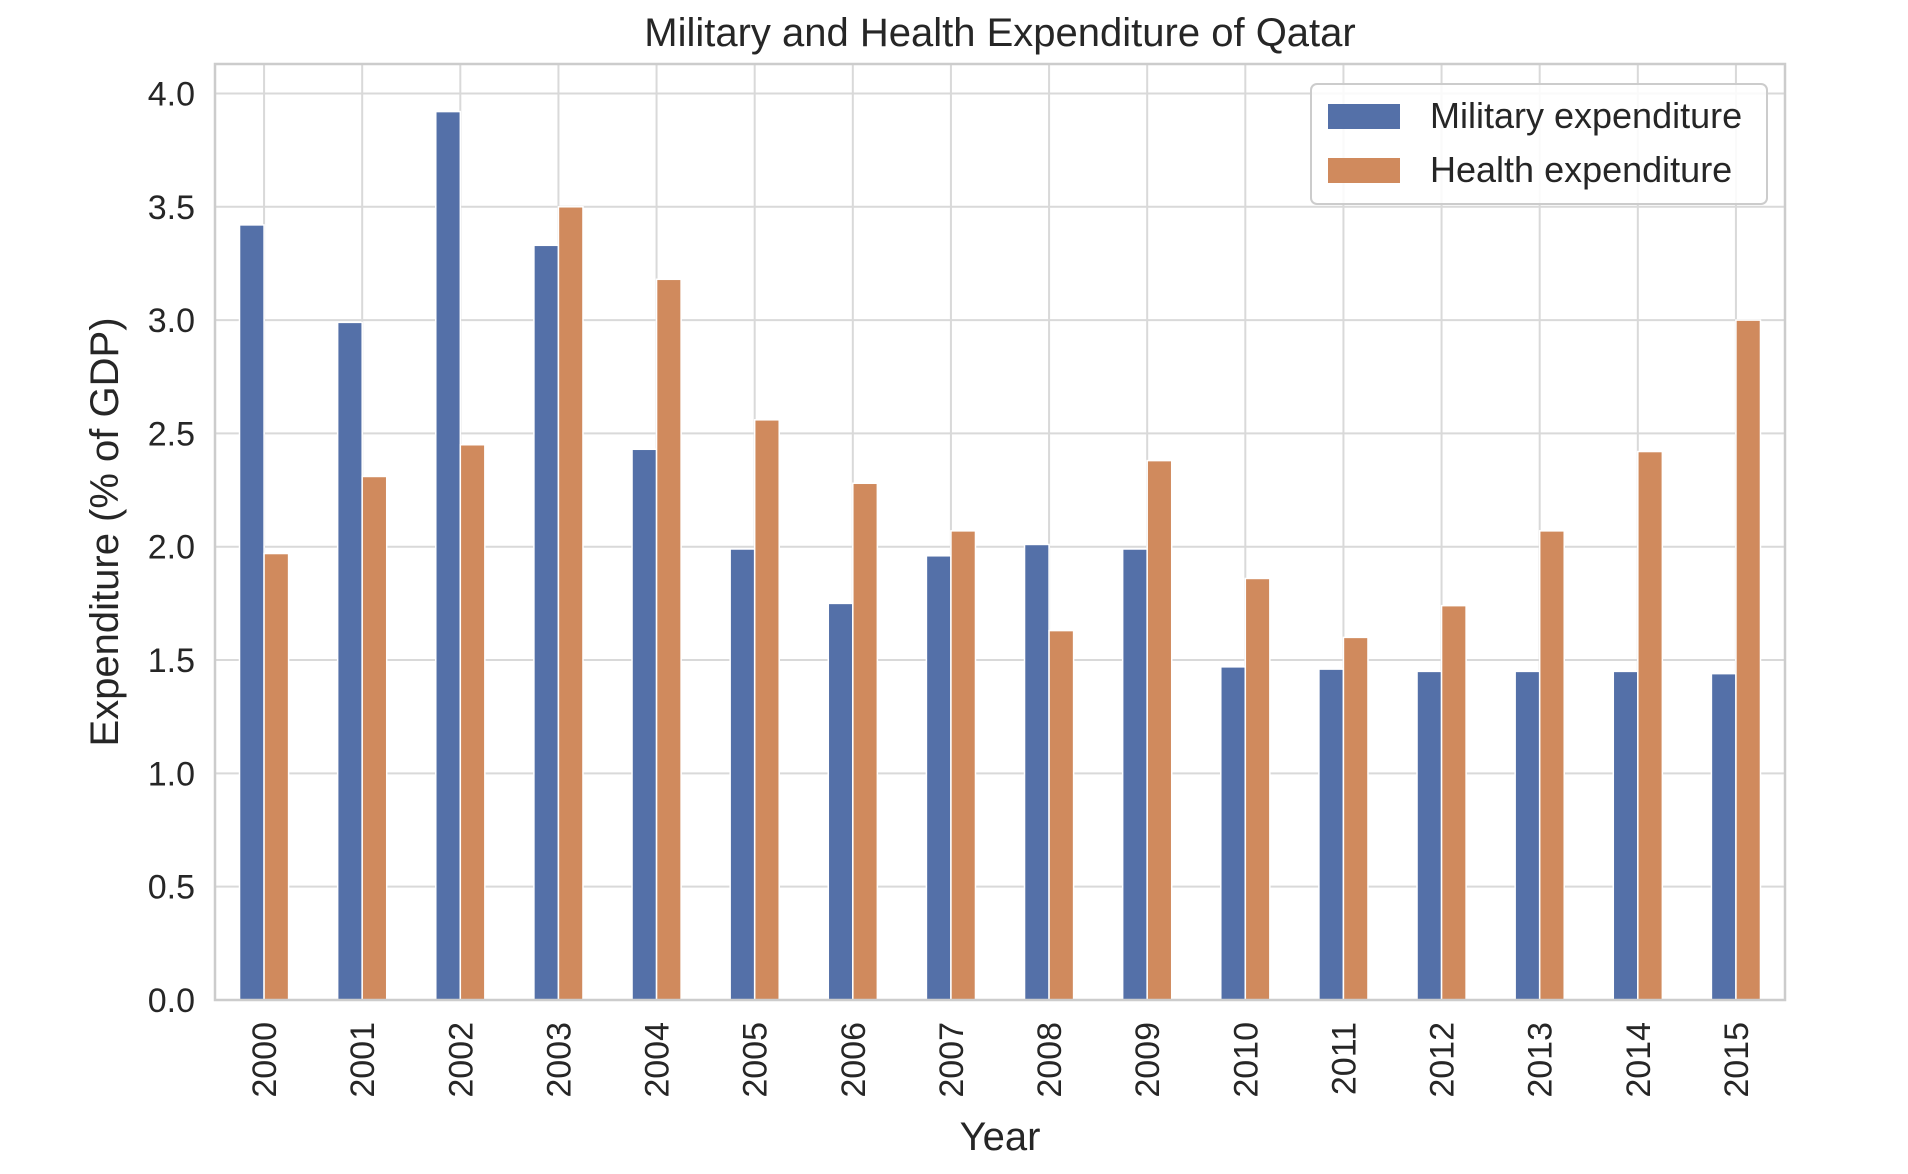 Image resolution: width=1908 pixels, height=1174 pixels. I want to click on bar-health-2001, so click(374, 738).